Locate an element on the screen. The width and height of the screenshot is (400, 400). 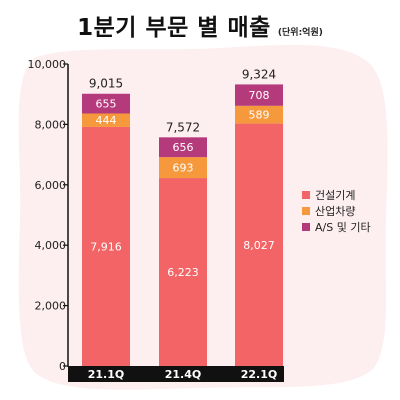
chart-unit: (단위:억원) is located at coordinates (300, 33).